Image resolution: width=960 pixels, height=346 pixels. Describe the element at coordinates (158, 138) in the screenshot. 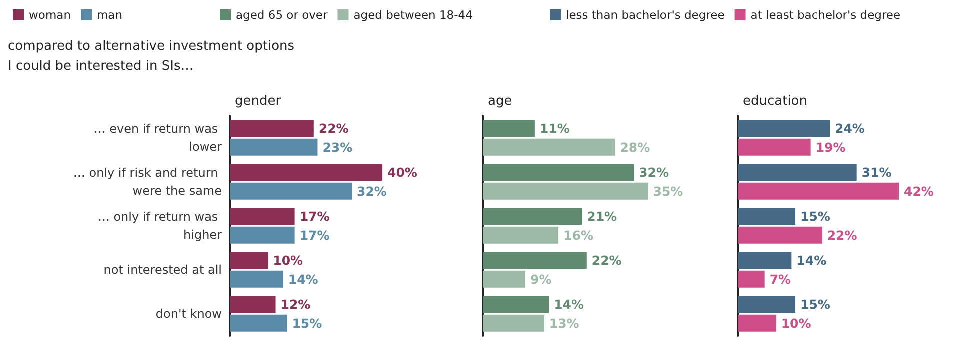

I see `y-tick-label: … even if return was lower` at that location.